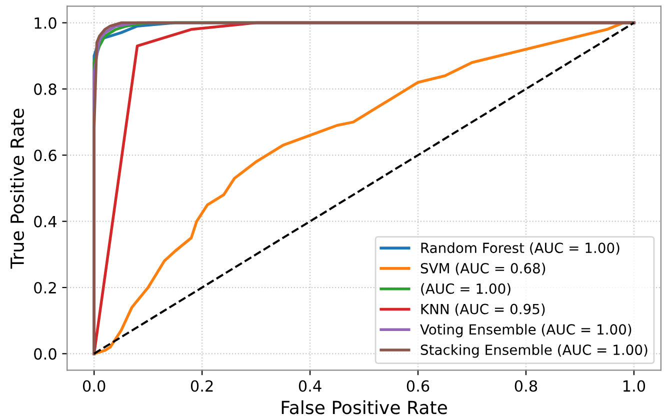 This screenshot has height=416, width=671. I want to click on x-tick-label: 0.2, so click(201, 386).